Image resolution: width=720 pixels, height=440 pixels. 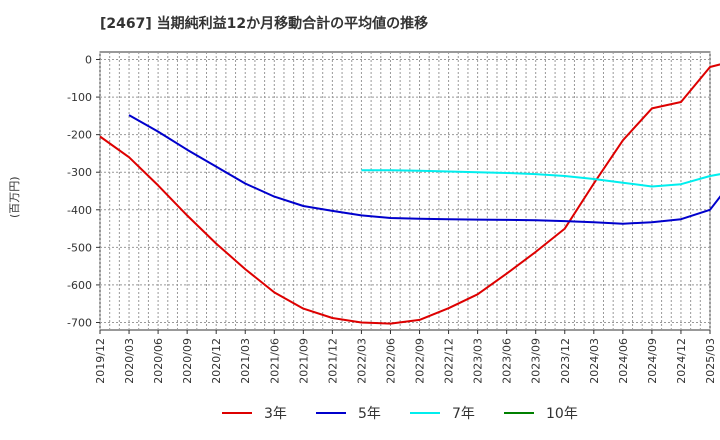 What do you see at coordinates (158, 361) in the screenshot?
I see `x-tick-label: 2020/06` at bounding box center [158, 361].